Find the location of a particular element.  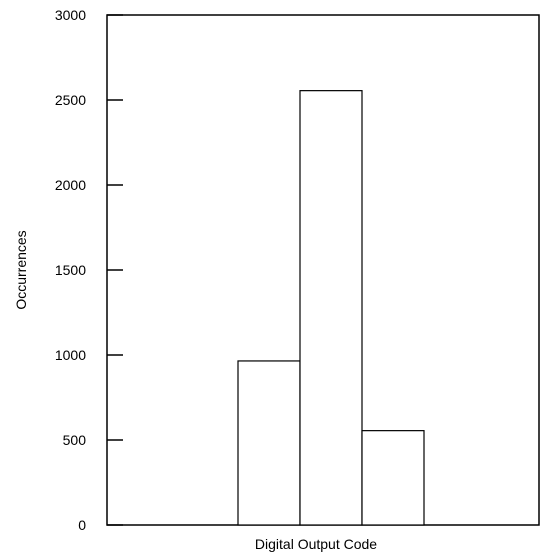

x-axis-label: Digital Output Code is located at coordinates (316, 544).